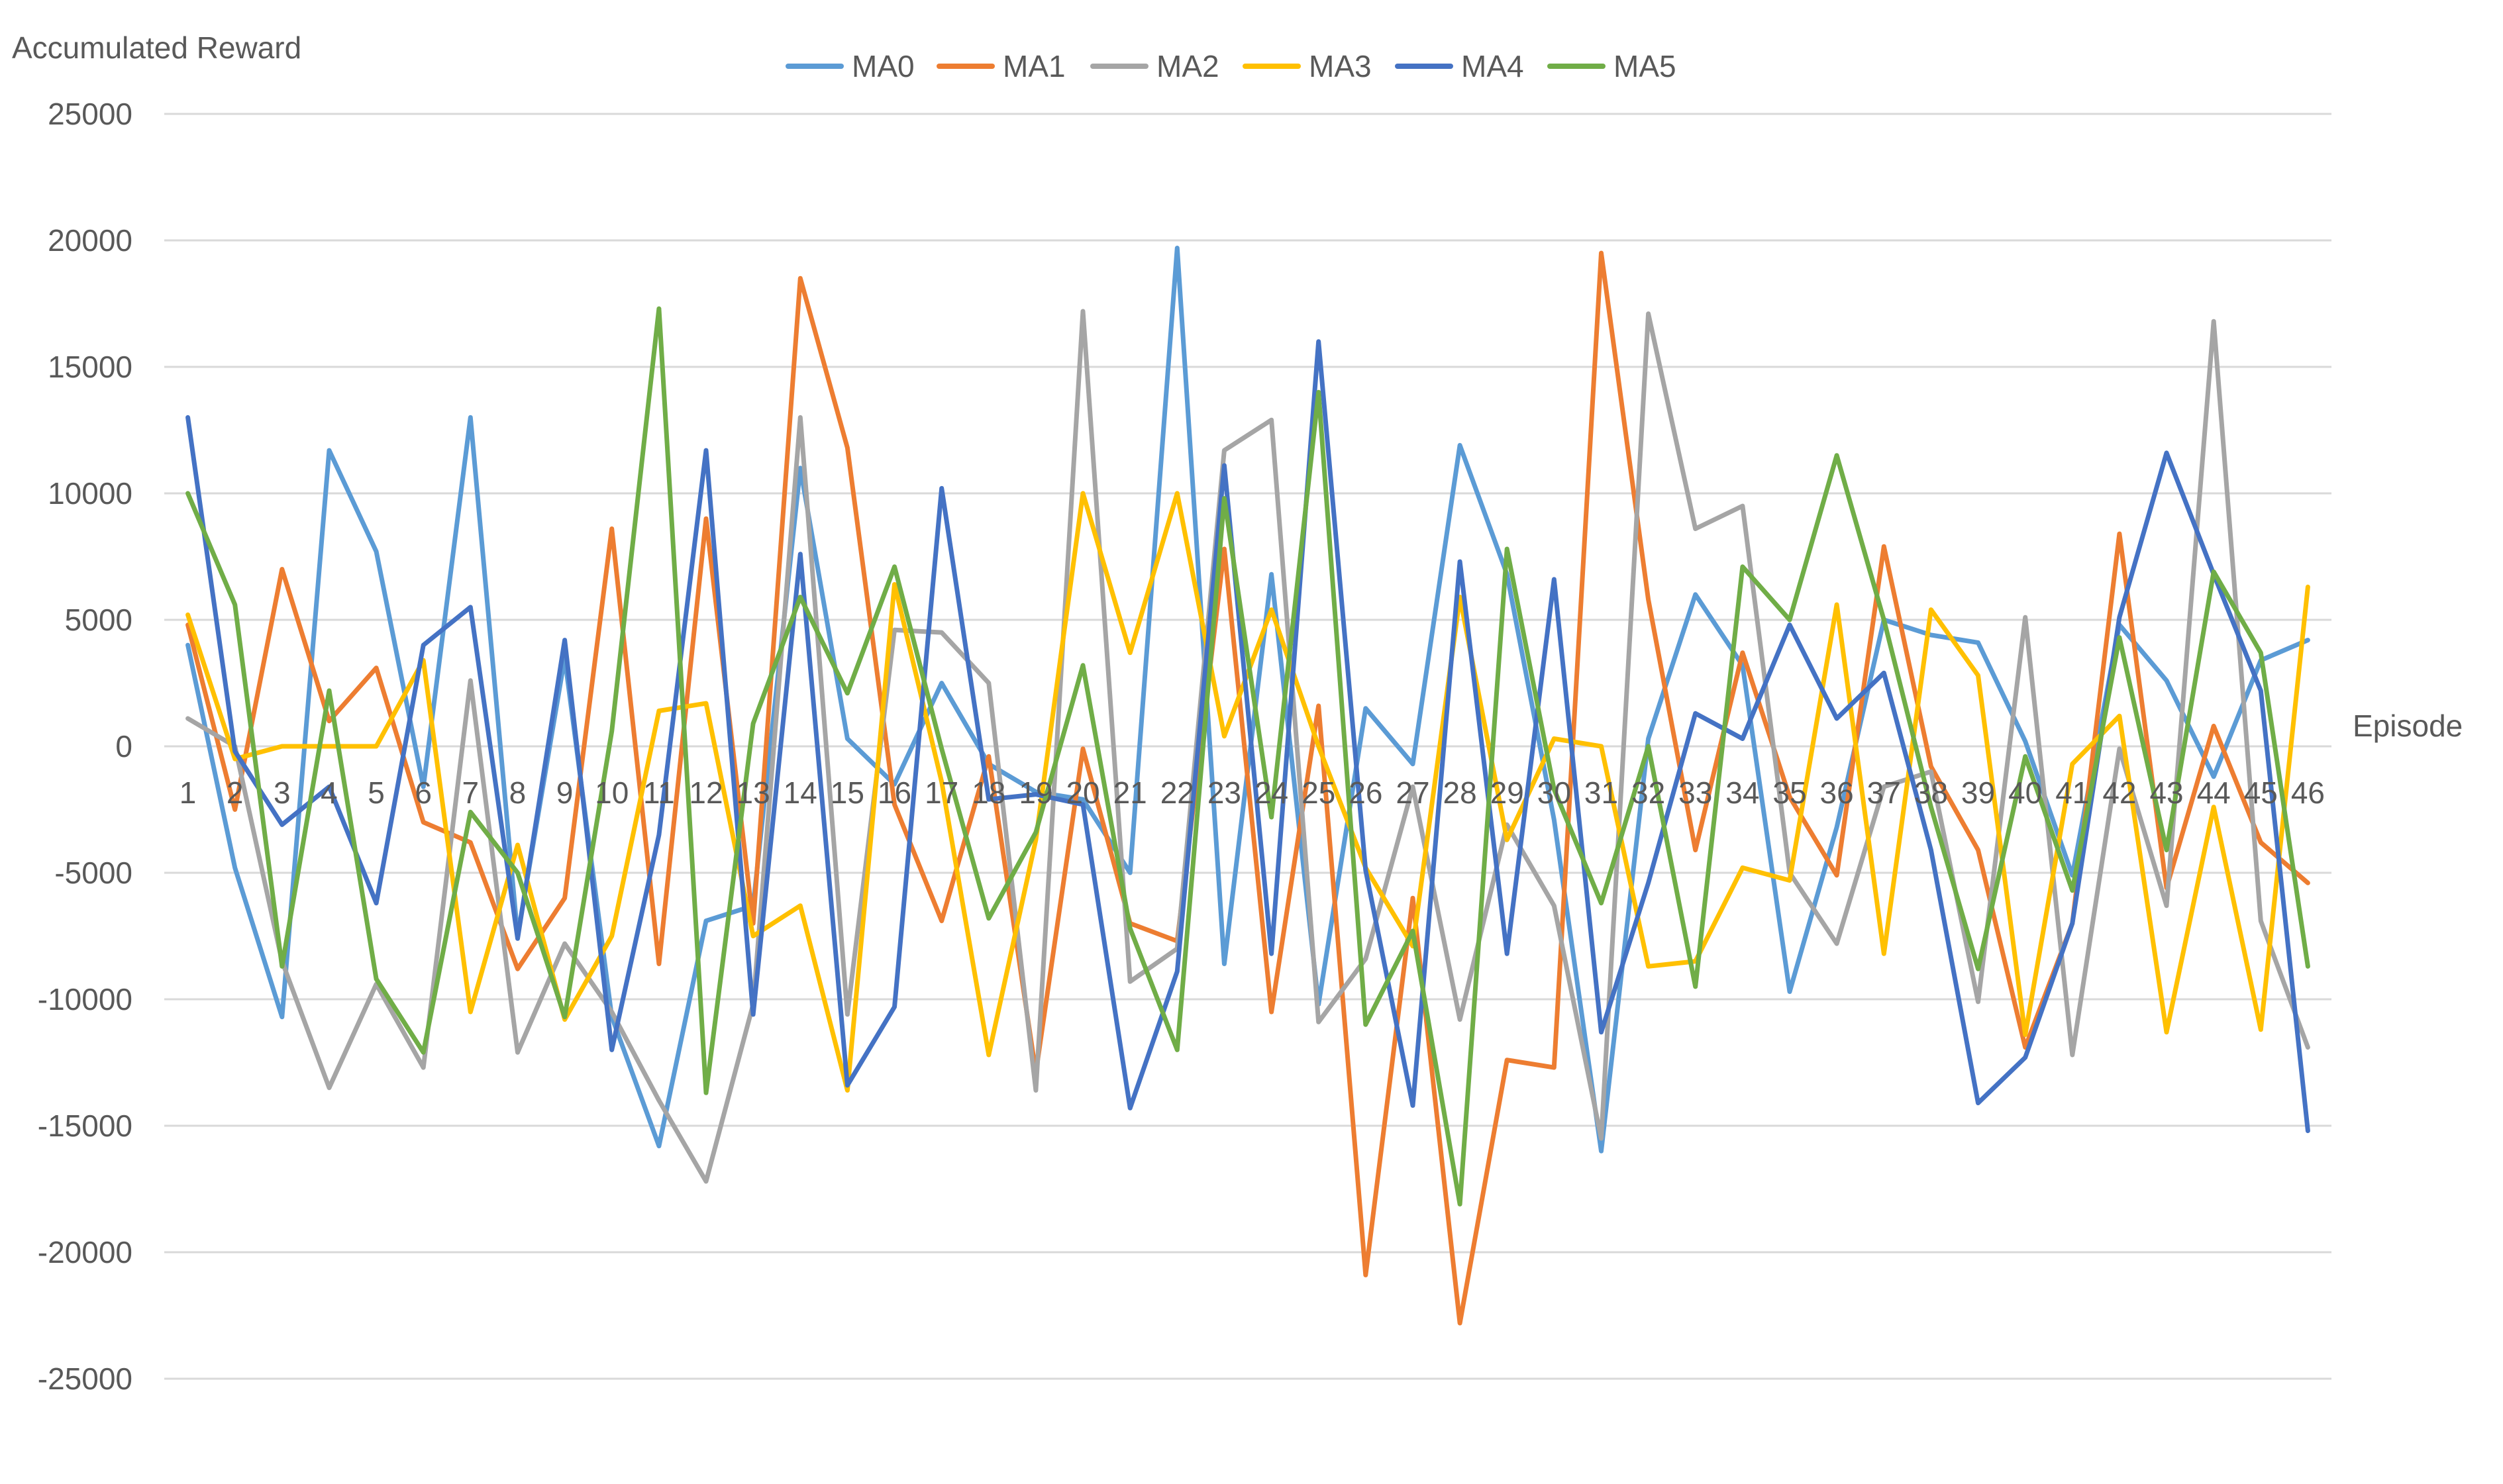  What do you see at coordinates (565, 792) in the screenshot?
I see `x-tick-label: 9` at bounding box center [565, 792].